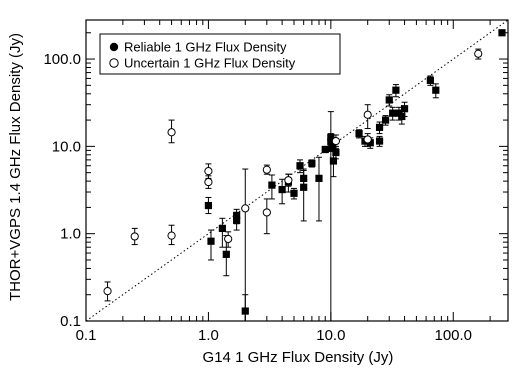 The image size is (516, 369). What do you see at coordinates (330, 335) in the screenshot?
I see `x-tick-label: 10.0` at bounding box center [330, 335].